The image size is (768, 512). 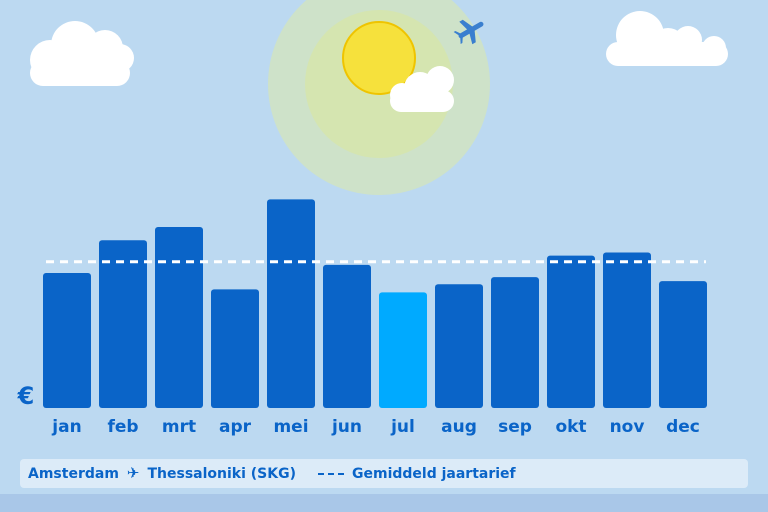 What do you see at coordinates (627, 427) in the screenshot?
I see `x-tick-label-nov: nov` at bounding box center [627, 427].